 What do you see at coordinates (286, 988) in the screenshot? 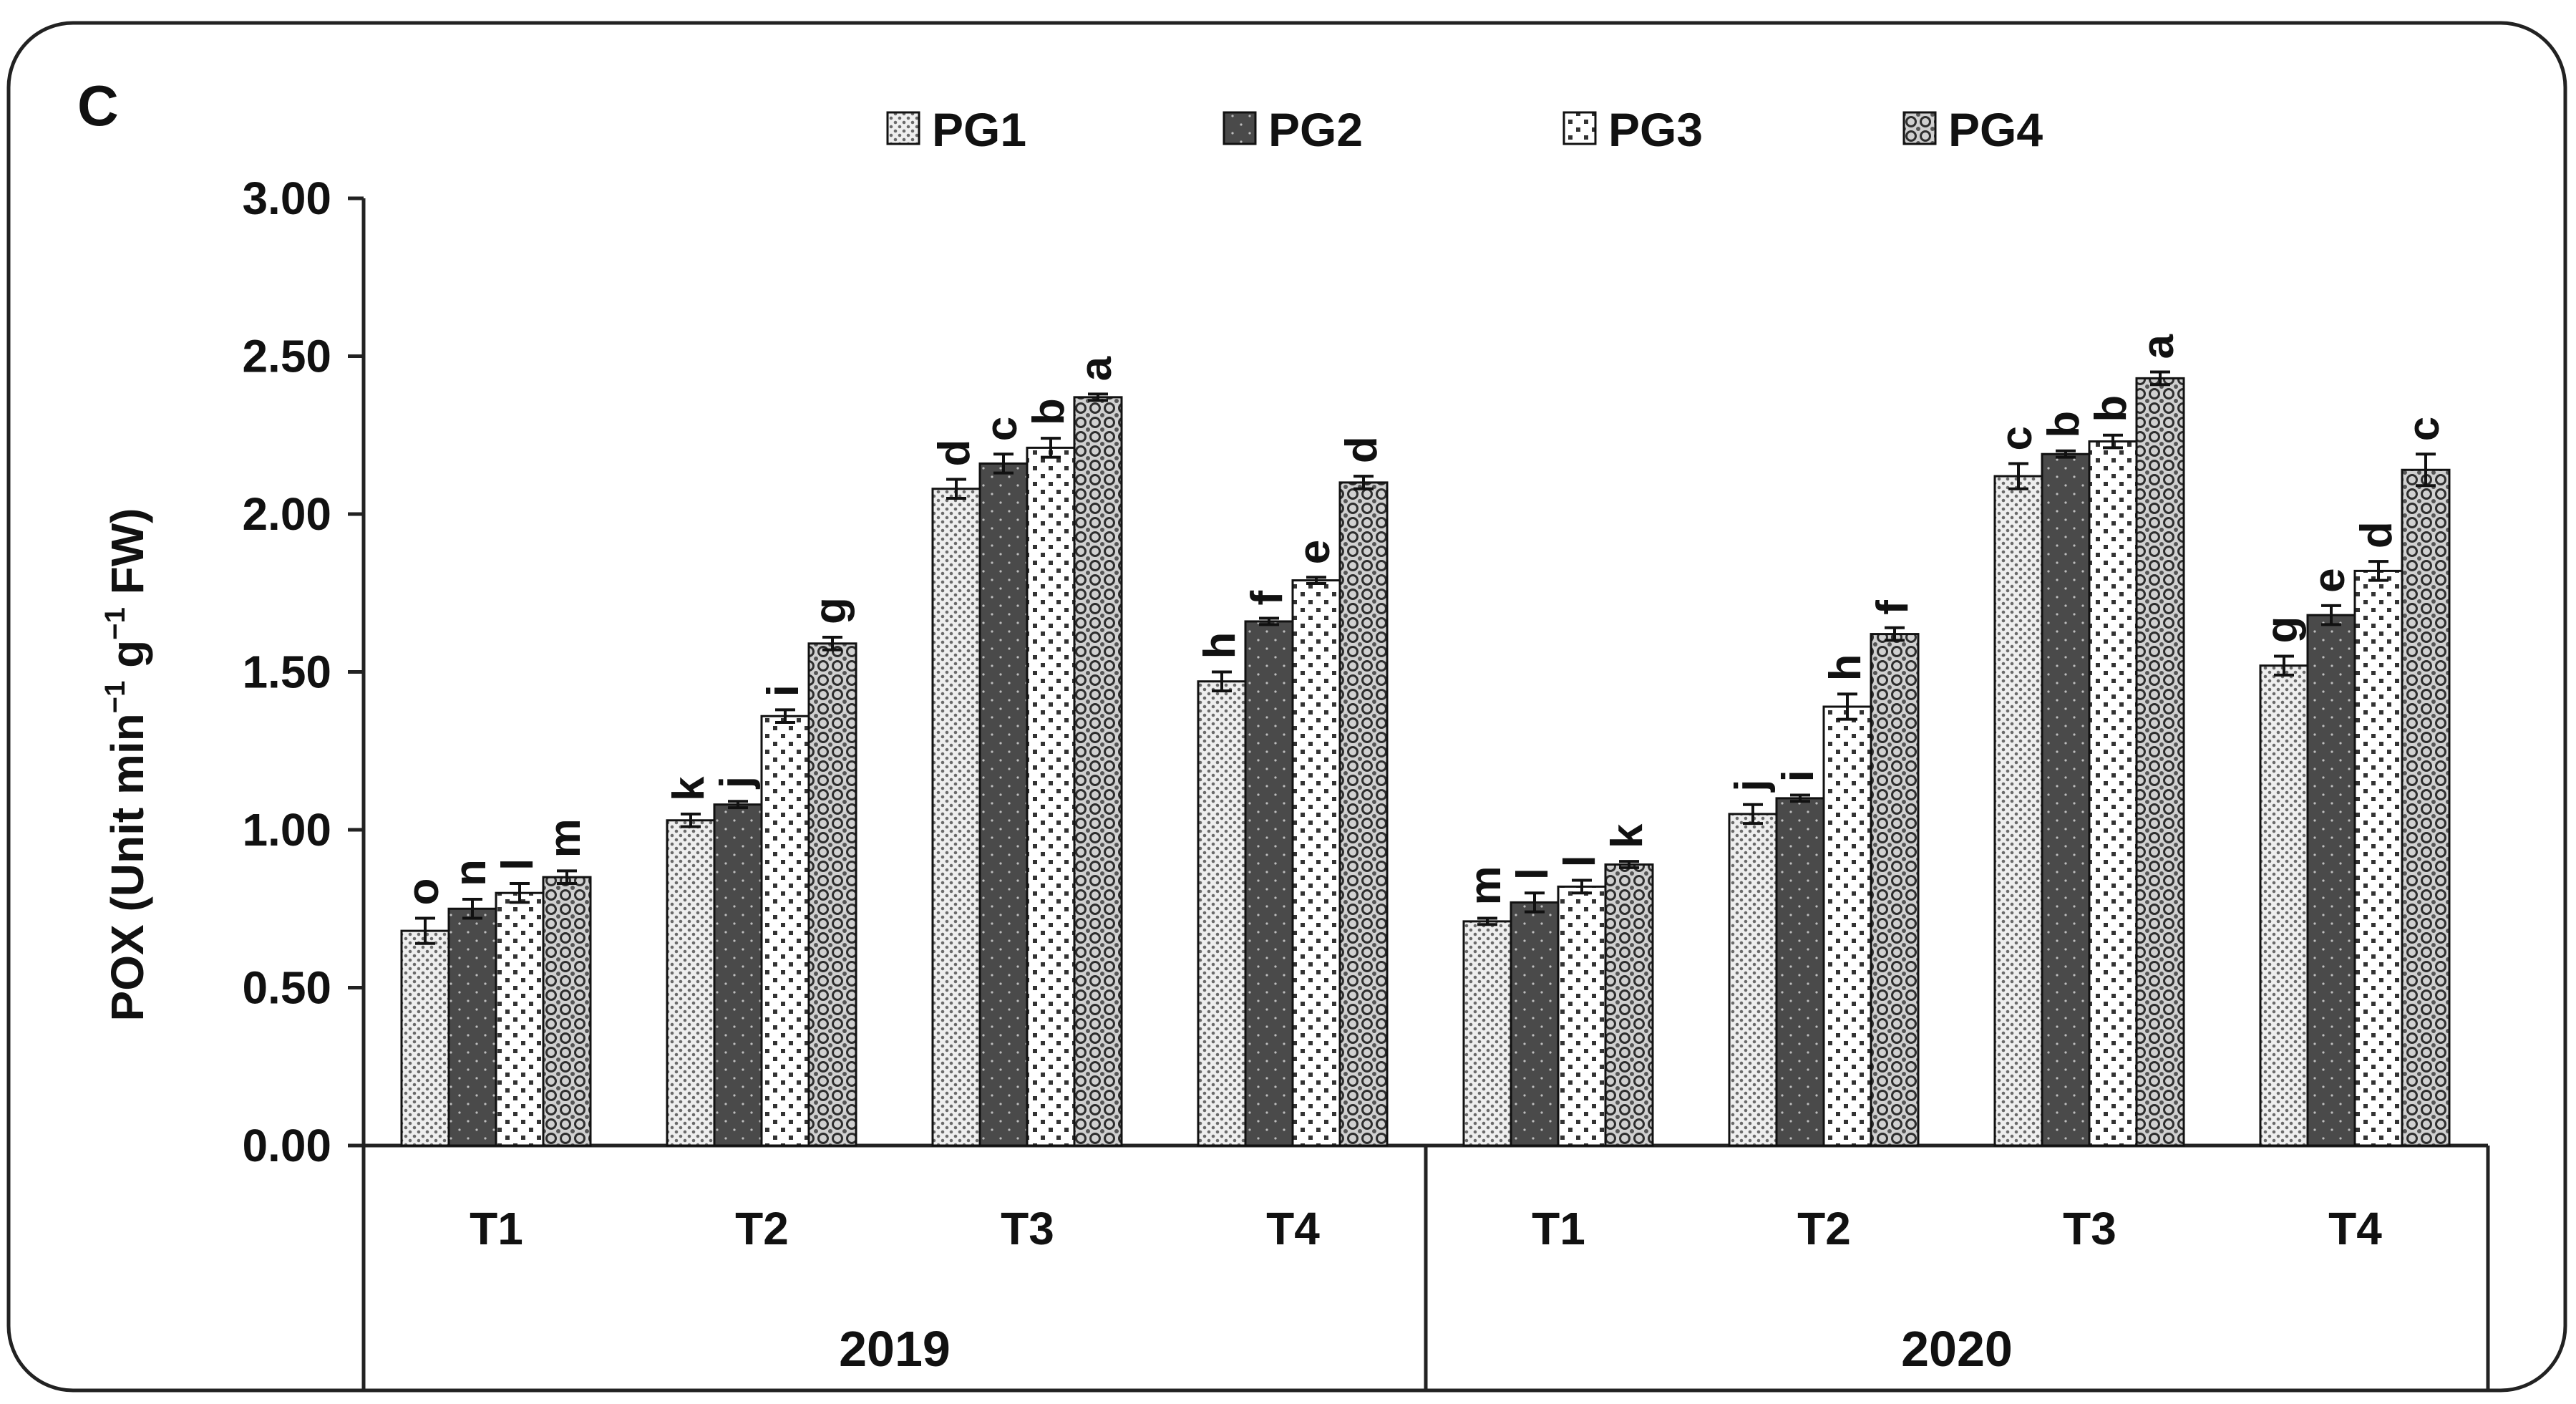
I see `y-tick-label: 0.50` at bounding box center [286, 988].